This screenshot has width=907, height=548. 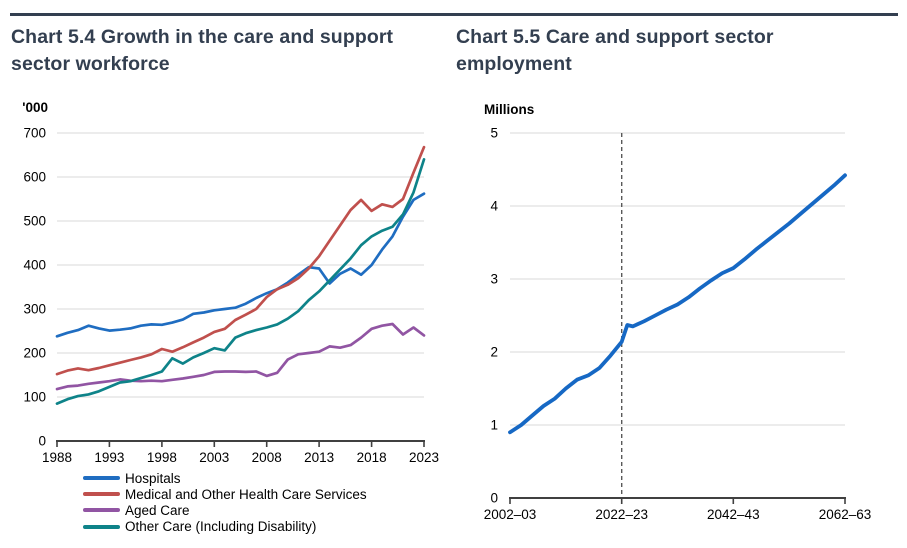 I want to click on y-tick-label: 600, so click(x=34, y=177).